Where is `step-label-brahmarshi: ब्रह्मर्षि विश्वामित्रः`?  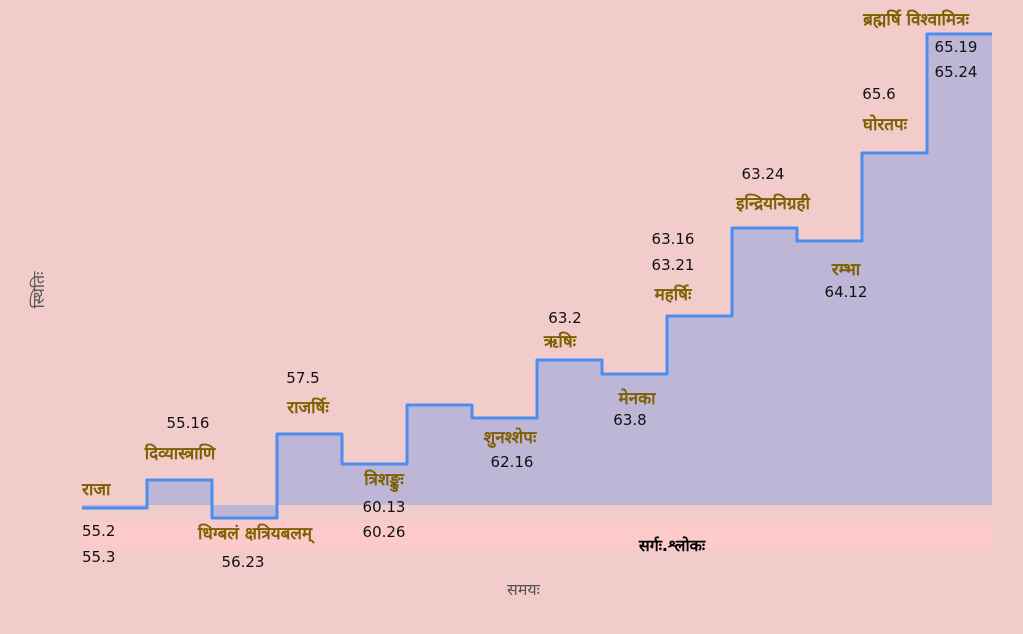 step-label-brahmarshi: ब्रह्मर्षि विश्वामित्रः is located at coordinates (916, 20).